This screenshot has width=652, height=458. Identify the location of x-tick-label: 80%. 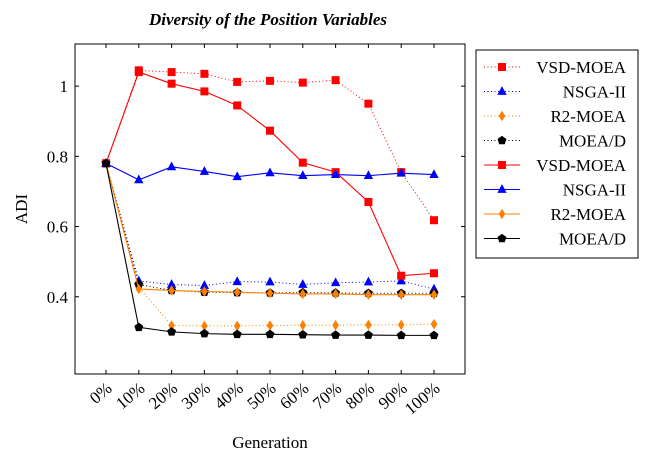
(360, 396).